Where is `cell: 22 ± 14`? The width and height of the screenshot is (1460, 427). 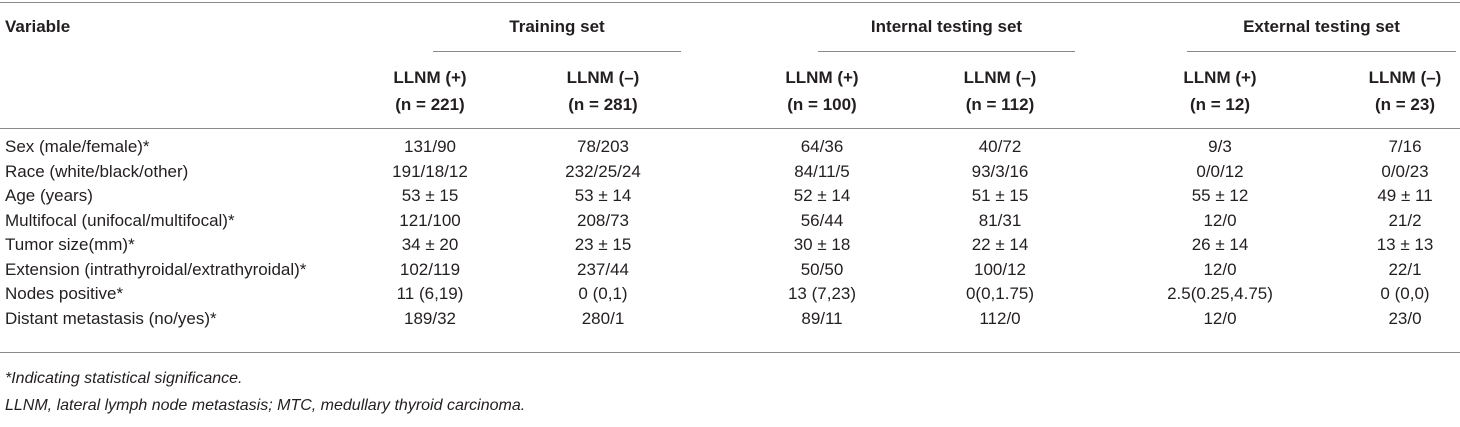
cell: 22 ± 14 is located at coordinates (1000, 244).